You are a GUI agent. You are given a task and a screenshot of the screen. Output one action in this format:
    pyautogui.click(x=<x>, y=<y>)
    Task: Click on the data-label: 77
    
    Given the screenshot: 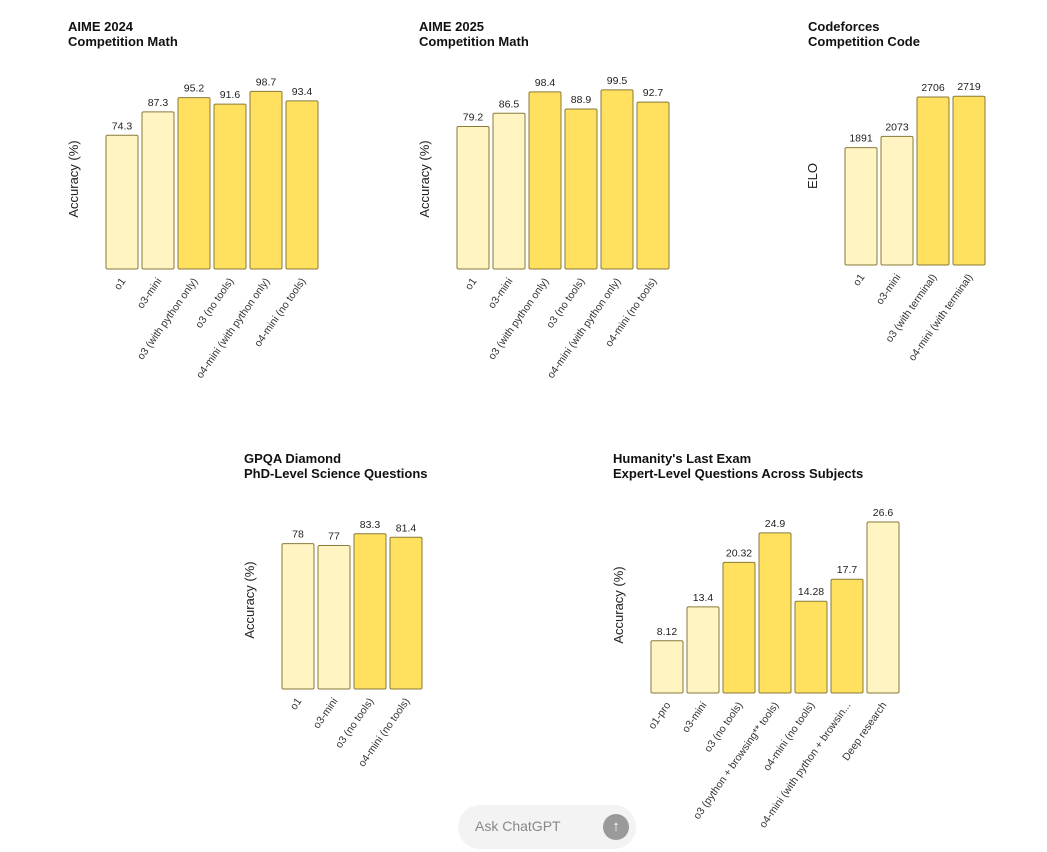 What is the action you would take?
    pyautogui.click(x=334, y=537)
    